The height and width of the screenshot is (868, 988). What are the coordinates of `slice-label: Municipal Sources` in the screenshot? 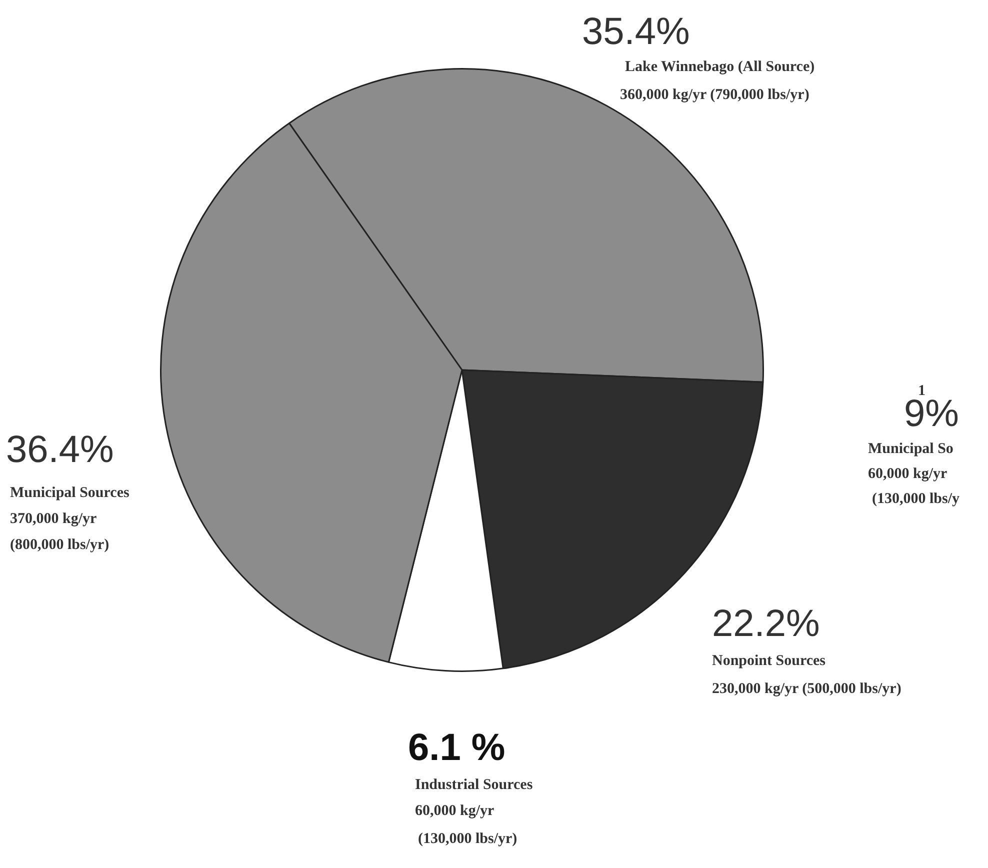 It's located at (70, 493).